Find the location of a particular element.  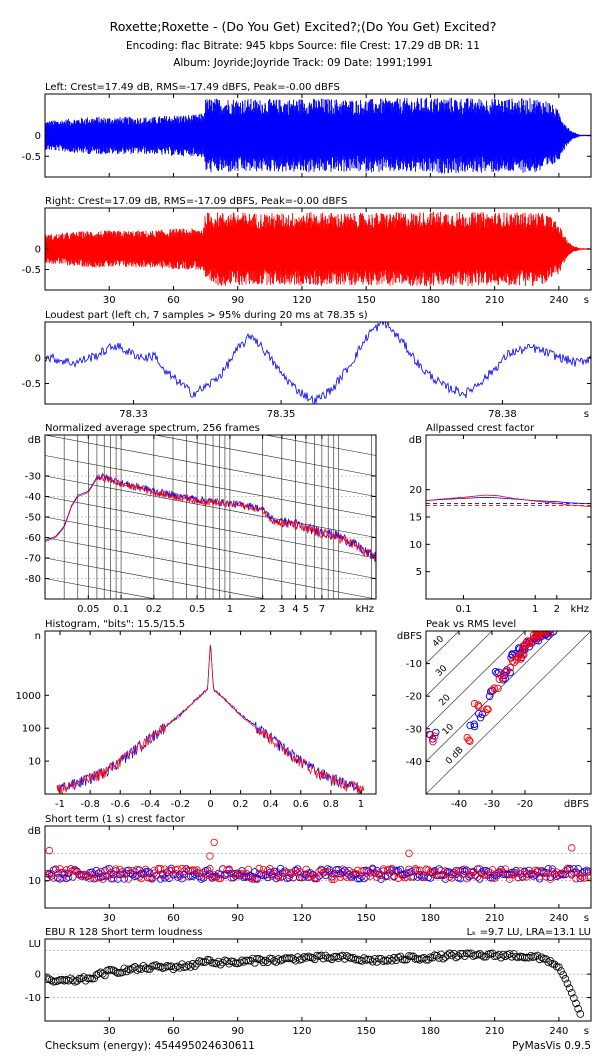

ebu-r128-xtick-label: 30 is located at coordinates (109, 1031).